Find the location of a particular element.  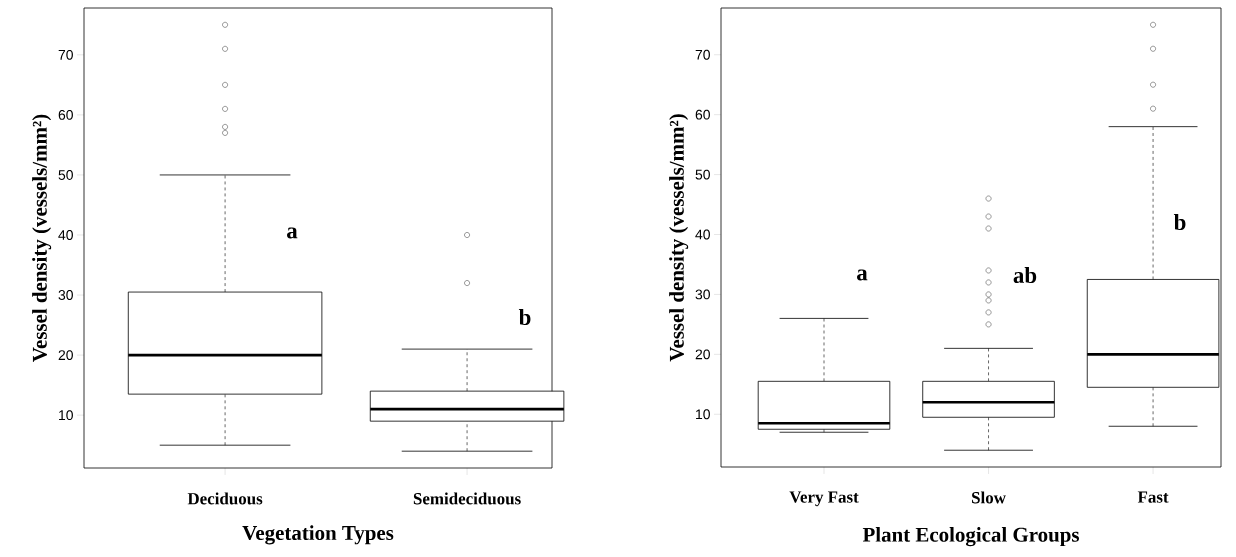

x-tick-label: Very Fast is located at coordinates (824, 499).